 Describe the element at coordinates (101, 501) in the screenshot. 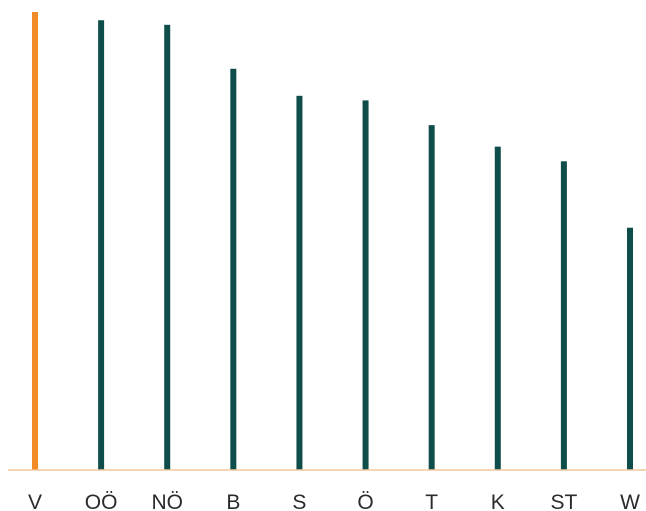

I see `x-tick-label: OÖ` at that location.